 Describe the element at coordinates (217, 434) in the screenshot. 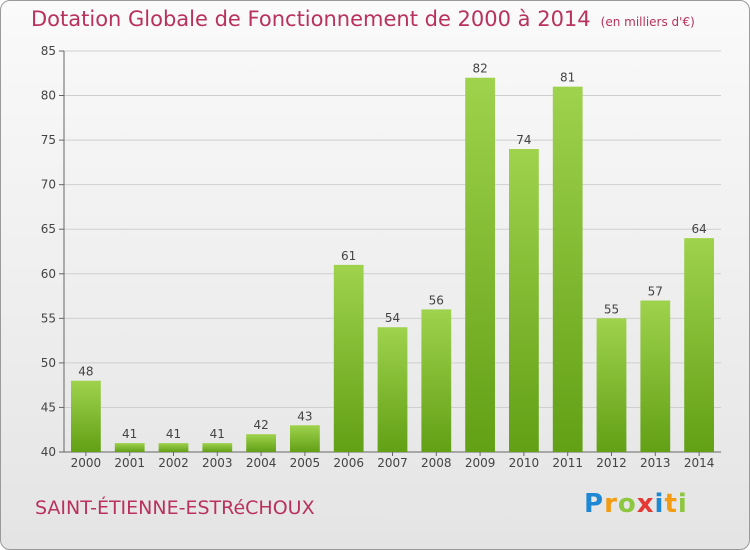

I see `data-label-2003: 41` at that location.